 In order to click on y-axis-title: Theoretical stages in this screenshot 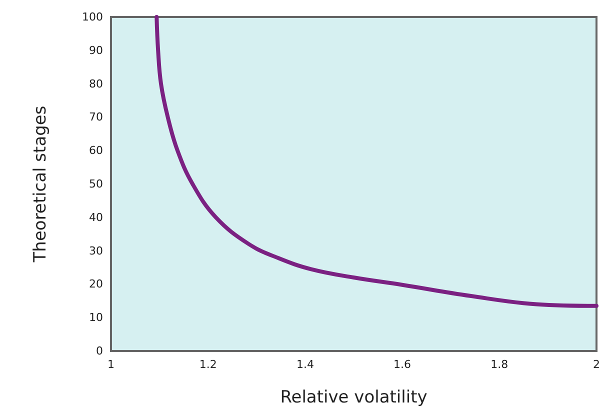, I will do `click(40, 185)`.